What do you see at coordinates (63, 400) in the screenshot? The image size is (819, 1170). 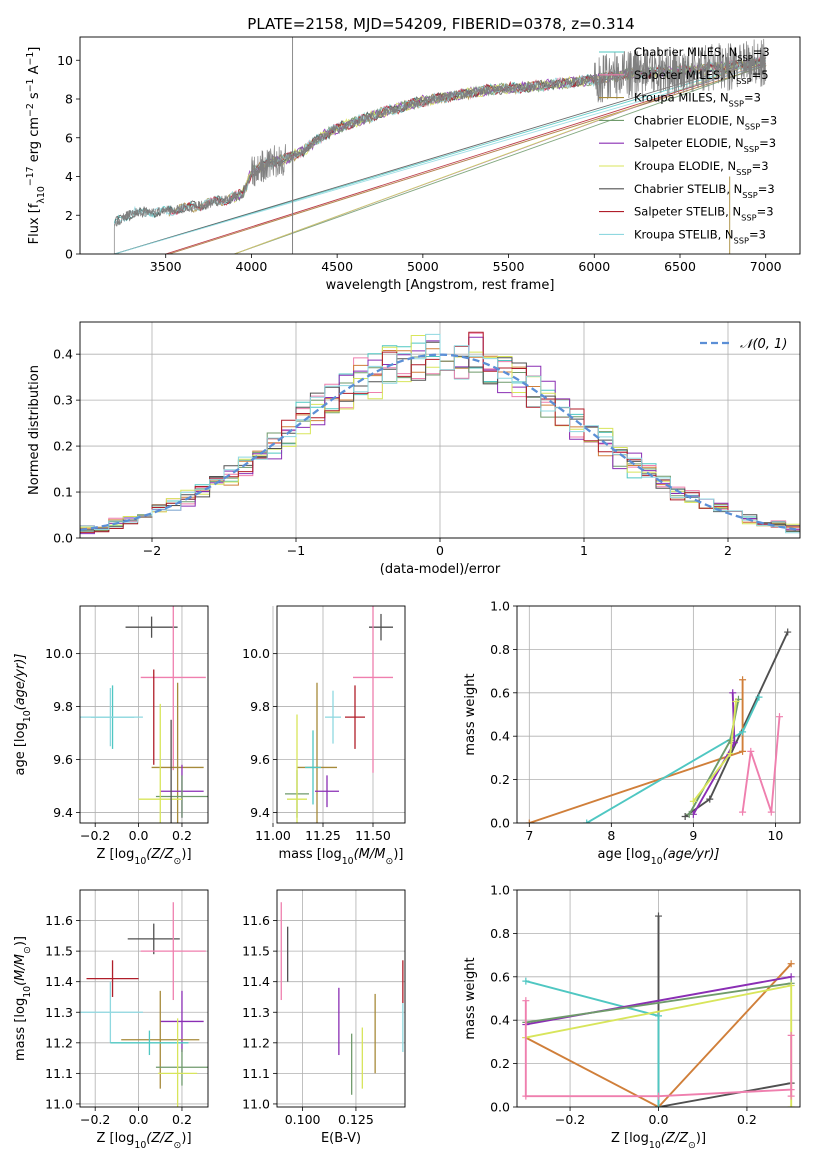 I see `y-tick-label: 0.3` at bounding box center [63, 400].